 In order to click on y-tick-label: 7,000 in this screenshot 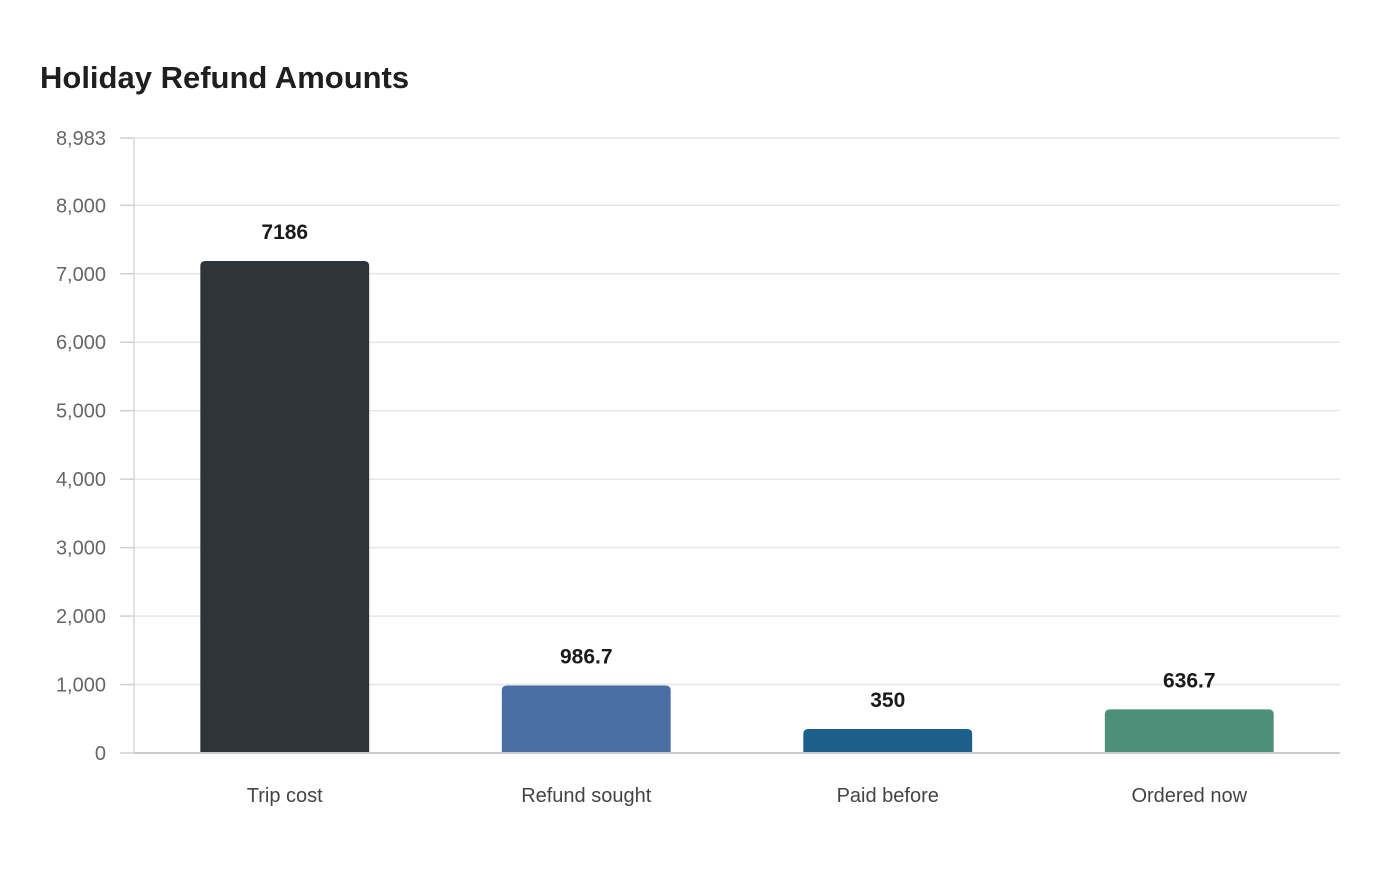, I will do `click(81, 275)`.